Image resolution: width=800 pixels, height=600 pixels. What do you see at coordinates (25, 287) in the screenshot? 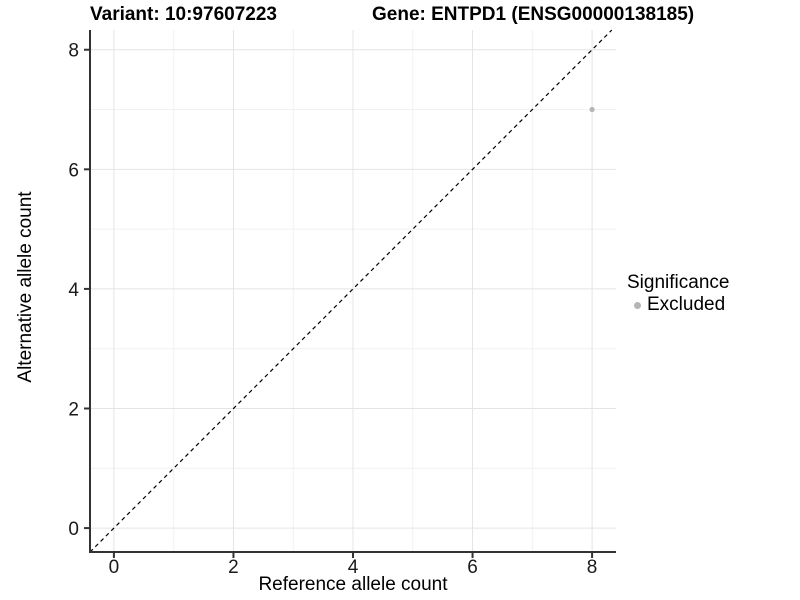
I see `y-axis-label: Alternative allele count` at bounding box center [25, 287].